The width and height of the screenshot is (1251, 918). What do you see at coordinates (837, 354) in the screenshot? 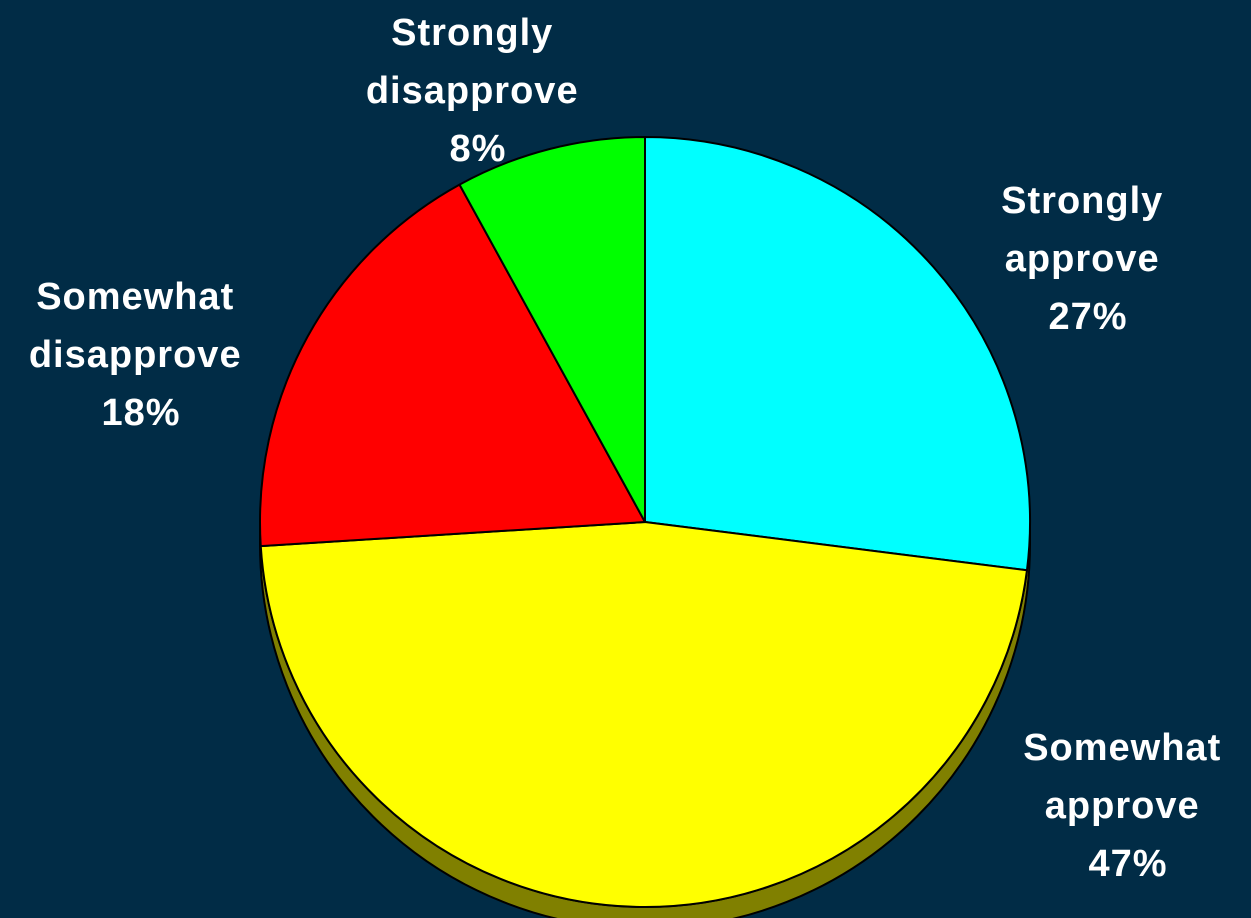
I see `pie-slice-strongly-approve` at bounding box center [837, 354].